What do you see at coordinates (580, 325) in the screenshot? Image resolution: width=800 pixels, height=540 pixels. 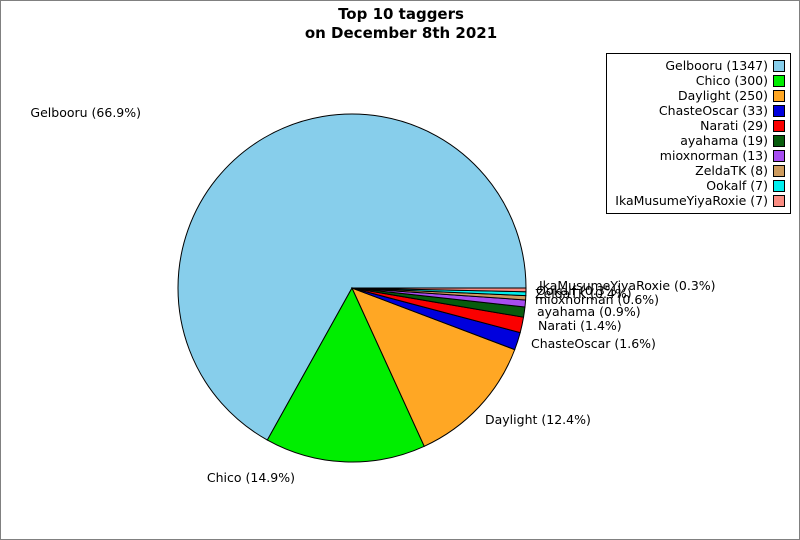 I see `pie-slice-label: Narati (1.4%)` at bounding box center [580, 325].